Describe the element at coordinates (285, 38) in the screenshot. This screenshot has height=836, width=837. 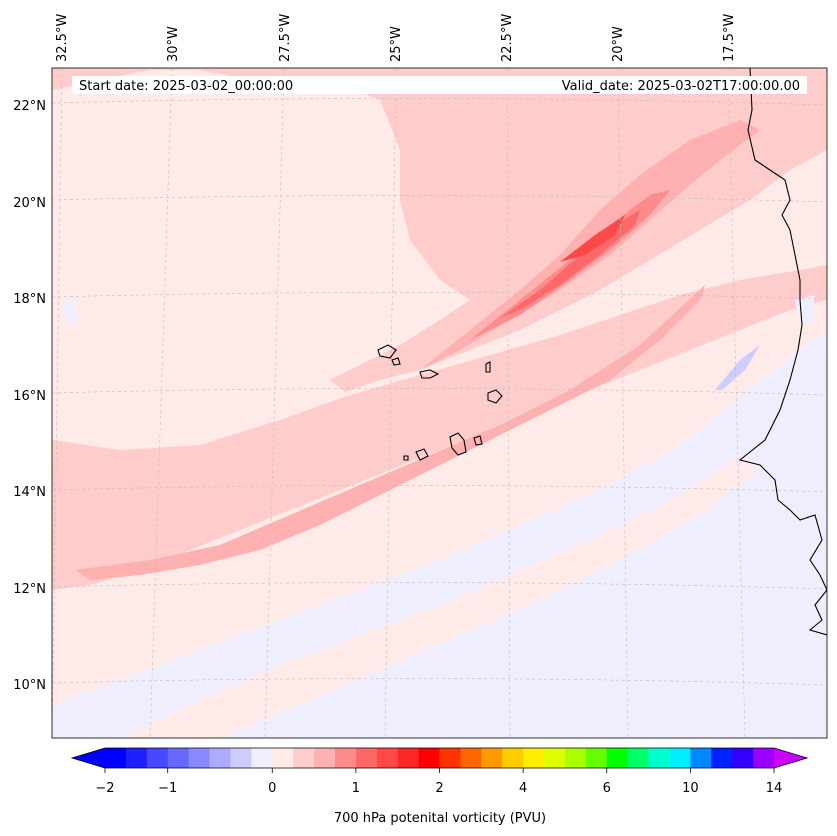
I see `lon-label: 27.5°W` at that location.